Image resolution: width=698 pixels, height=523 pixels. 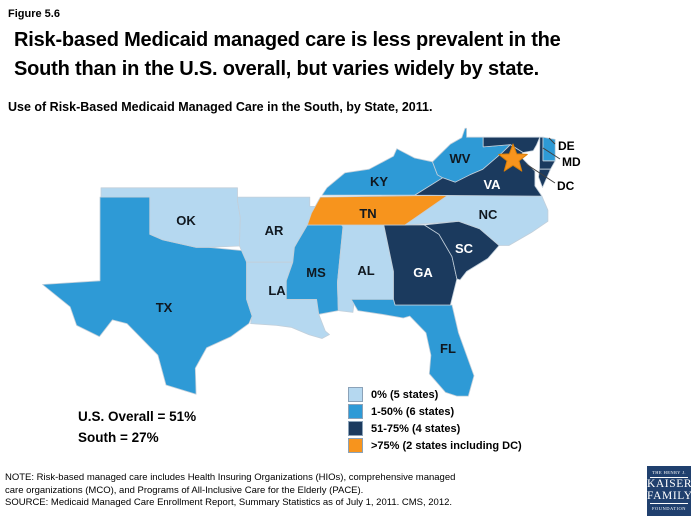 I want to click on logo-name-2: FAMILY, so click(x=670, y=495).